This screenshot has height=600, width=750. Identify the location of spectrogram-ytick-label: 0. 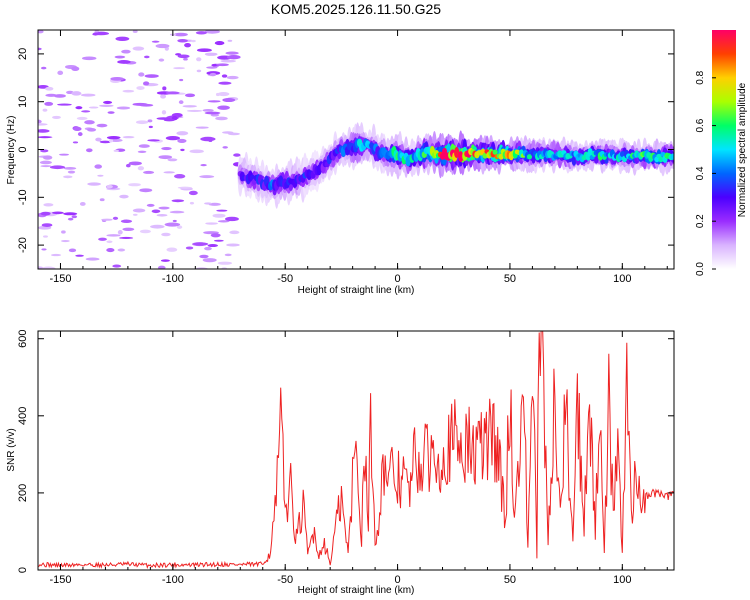
(23, 149).